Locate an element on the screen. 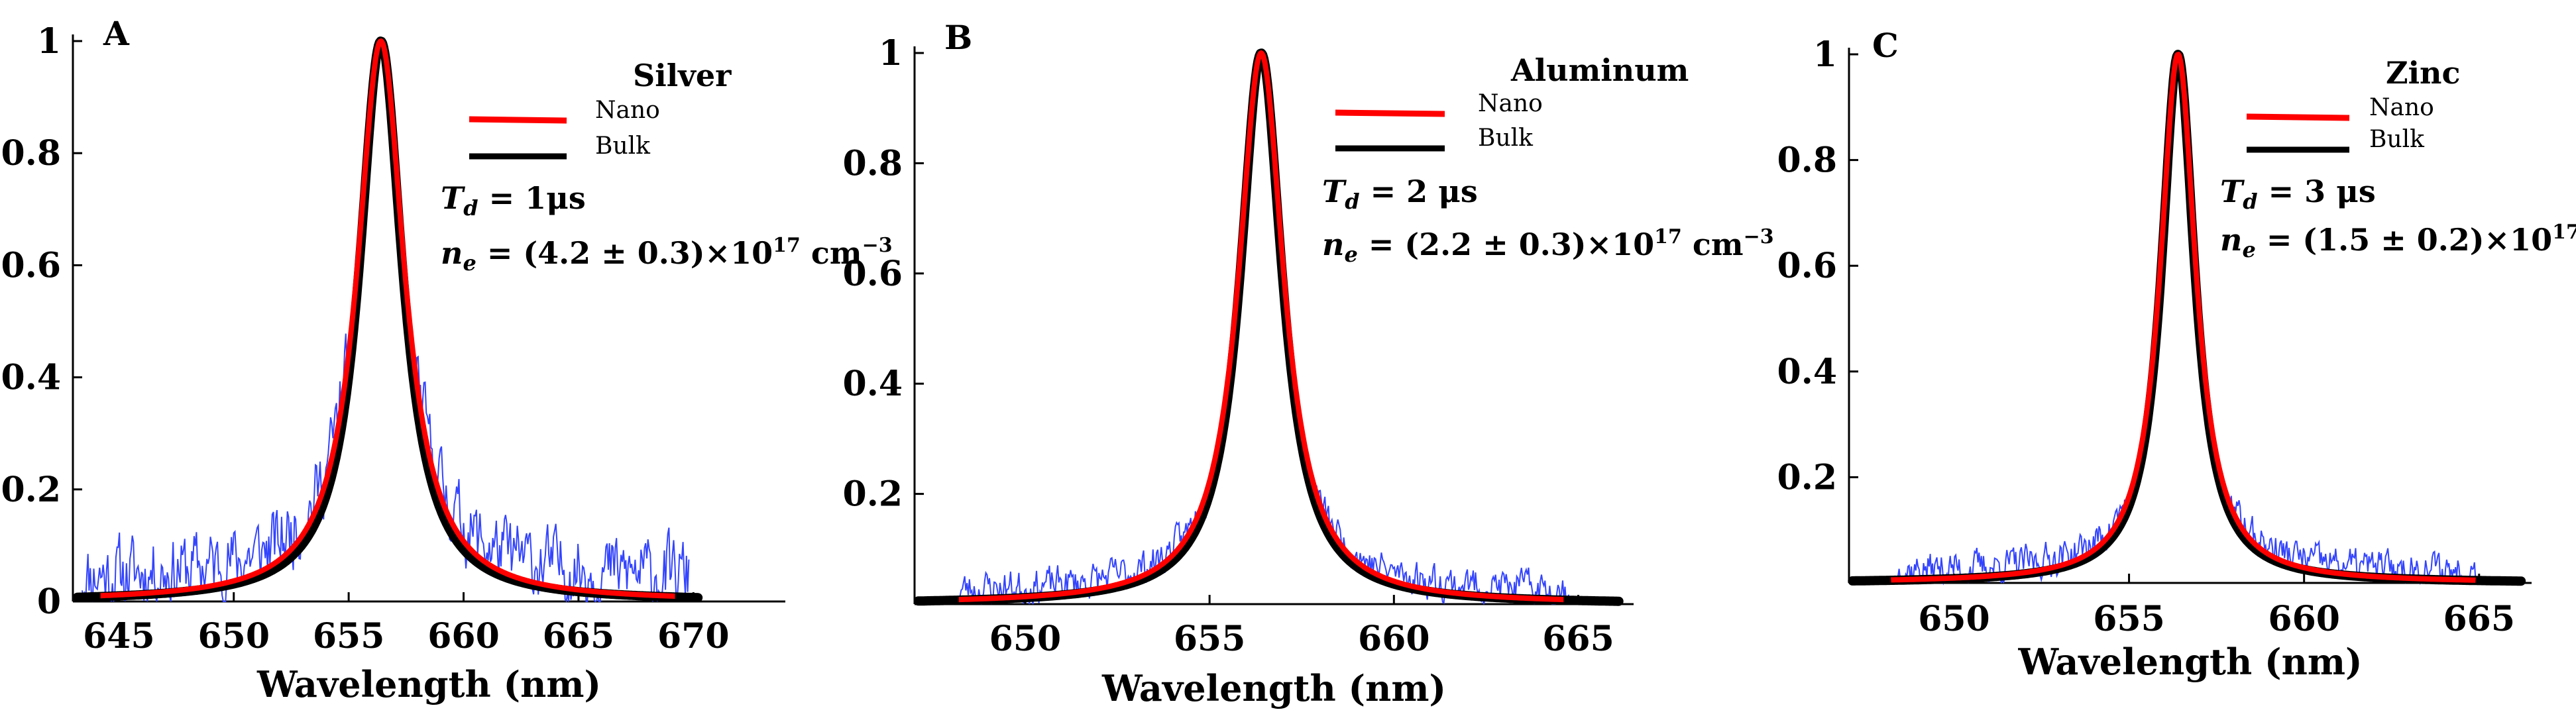  annotation-electron-density: ne = (2.2 ± 0.3)×1017 cm−3 is located at coordinates (1548, 246).